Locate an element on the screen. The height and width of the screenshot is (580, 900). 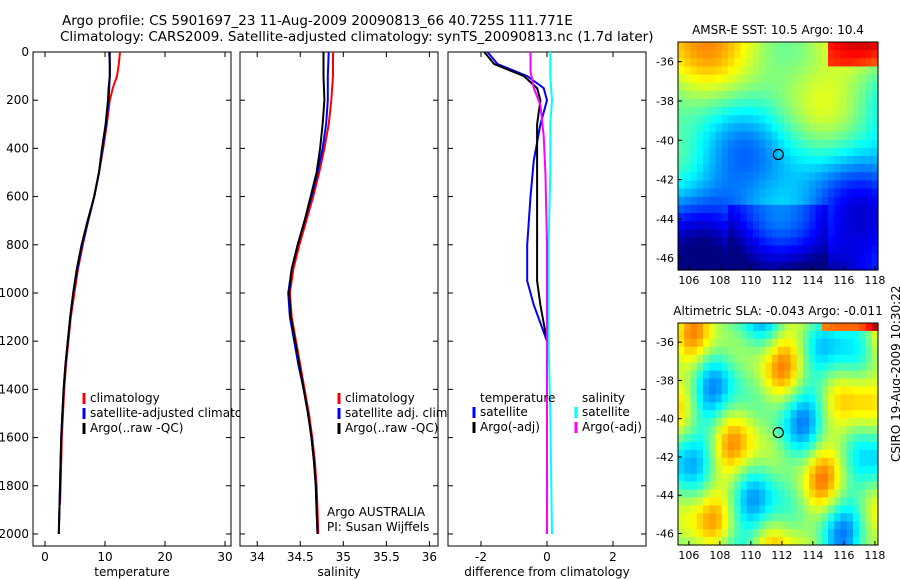
legend-label: satellite adj. clim. is located at coordinates (398, 413).